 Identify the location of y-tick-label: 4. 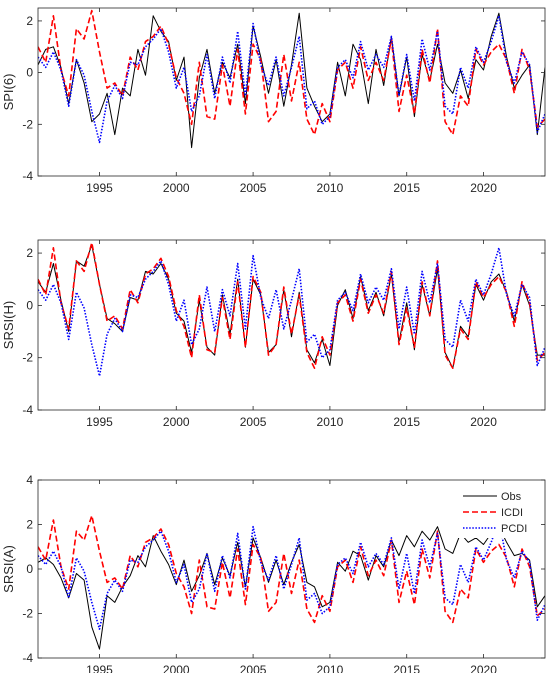
(29, 480).